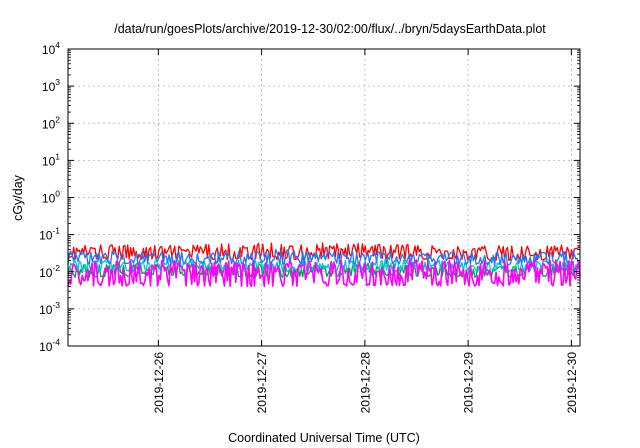 This screenshot has width=640, height=448. Describe the element at coordinates (49, 234) in the screenshot. I see `y-tick-label: 10⁻¹` at that location.